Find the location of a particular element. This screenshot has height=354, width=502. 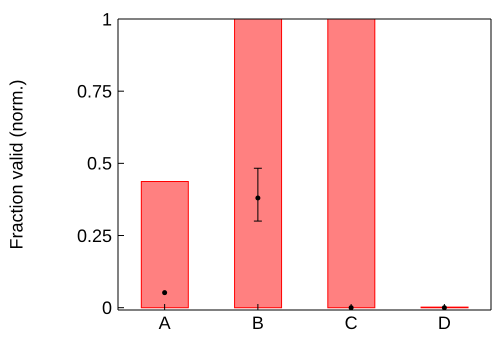

x-tick-label: A is located at coordinates (164, 322).